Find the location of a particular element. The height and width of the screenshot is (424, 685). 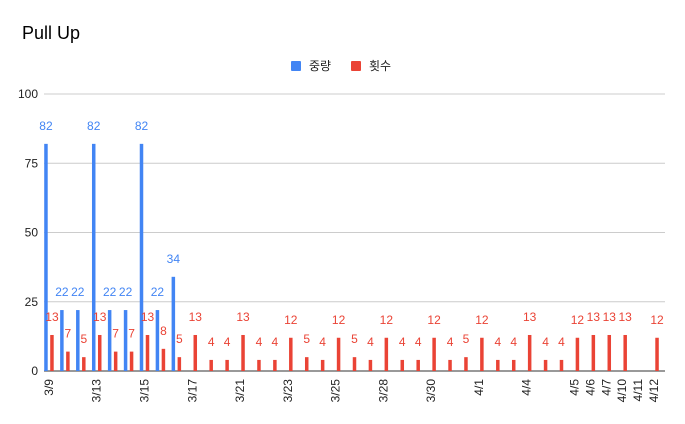

x-tick-label: 3/17 is located at coordinates (192, 391).